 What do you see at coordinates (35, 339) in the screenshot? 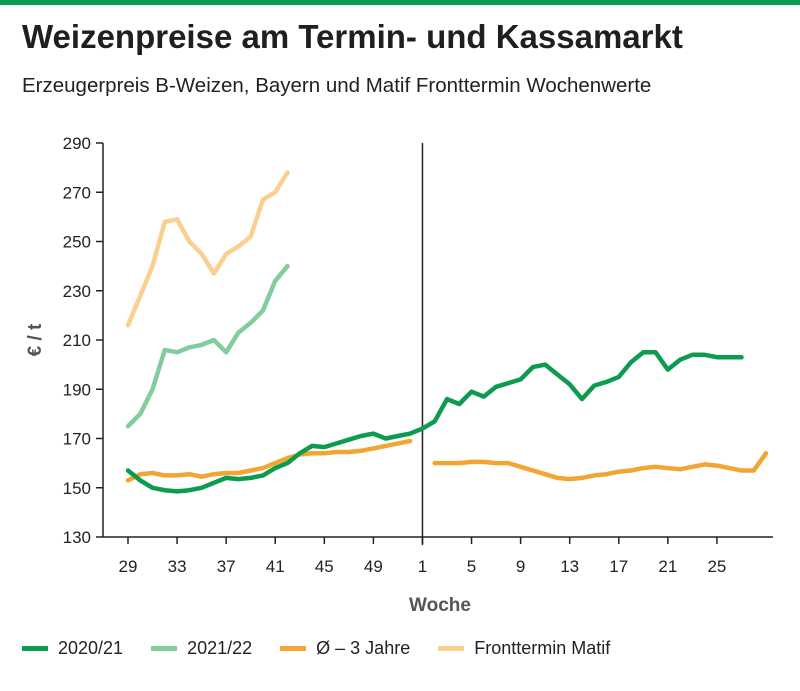
I see `y-axis-label: € / t` at bounding box center [35, 339].